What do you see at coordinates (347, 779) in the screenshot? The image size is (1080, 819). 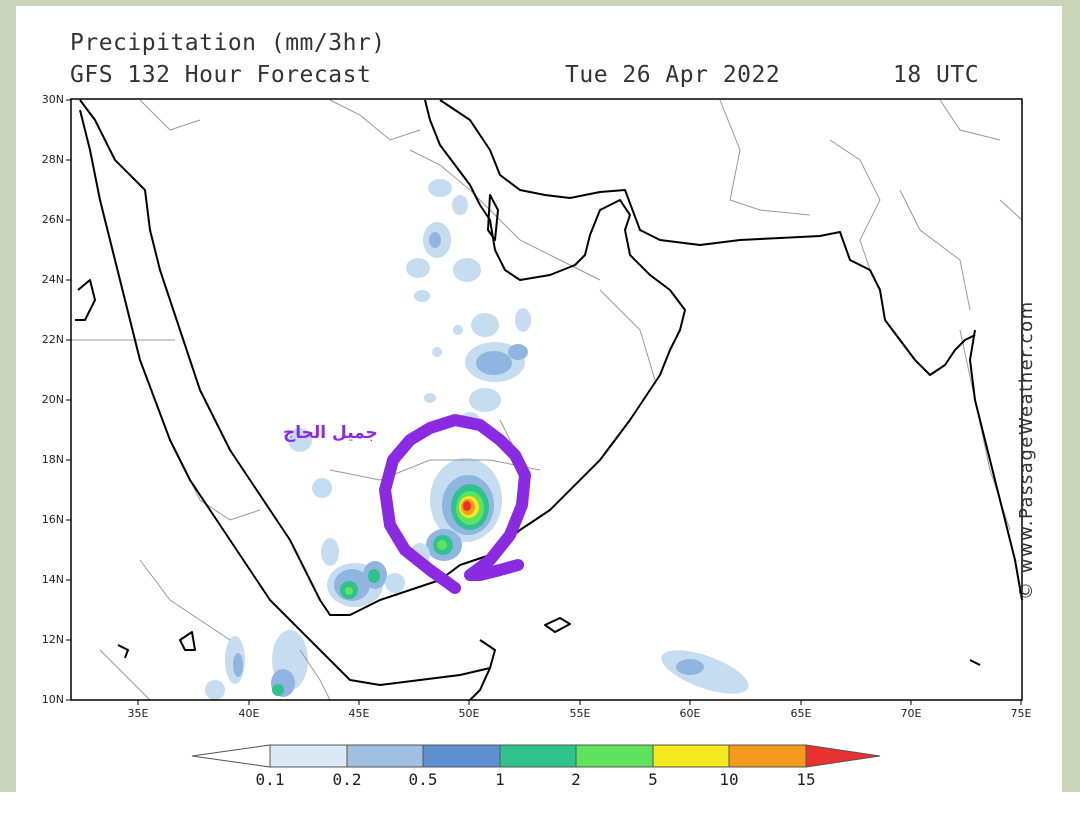 I see `colorbar-label: 0.2` at bounding box center [347, 779].